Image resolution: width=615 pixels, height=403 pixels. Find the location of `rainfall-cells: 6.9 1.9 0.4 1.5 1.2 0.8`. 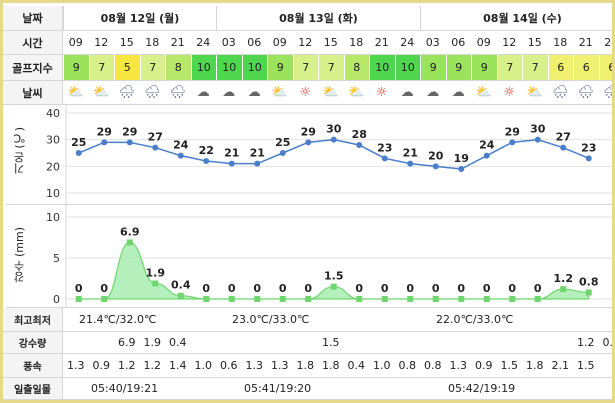

rainfall-cells: 6.9 1.9 0.4 1.5 1.2 0.8 is located at coordinates (337, 342).